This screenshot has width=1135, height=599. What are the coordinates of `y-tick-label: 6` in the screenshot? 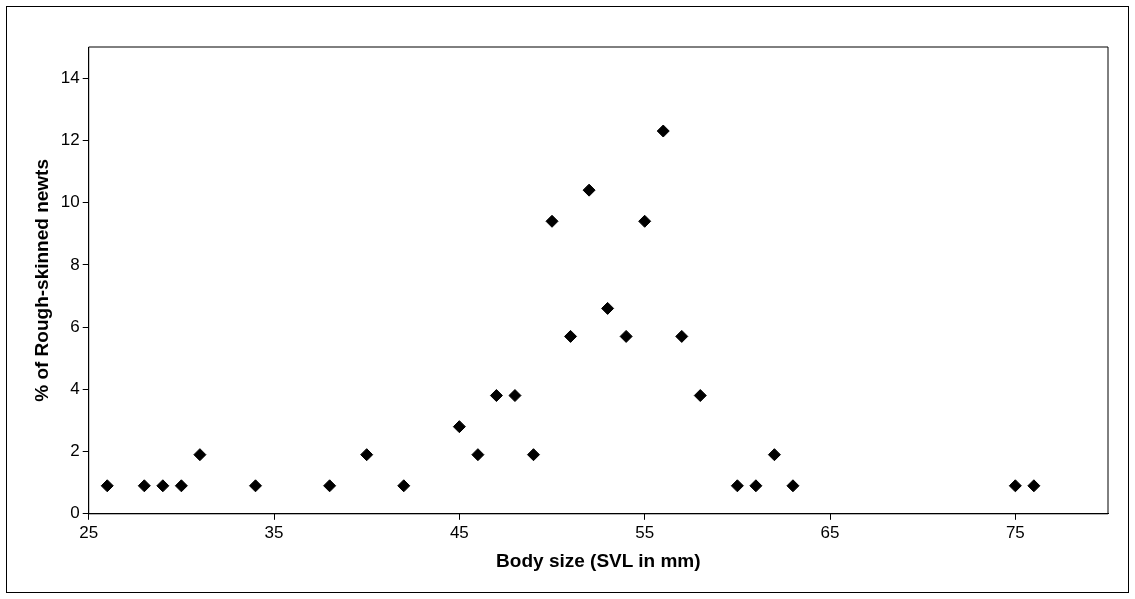 It's located at (75, 326).